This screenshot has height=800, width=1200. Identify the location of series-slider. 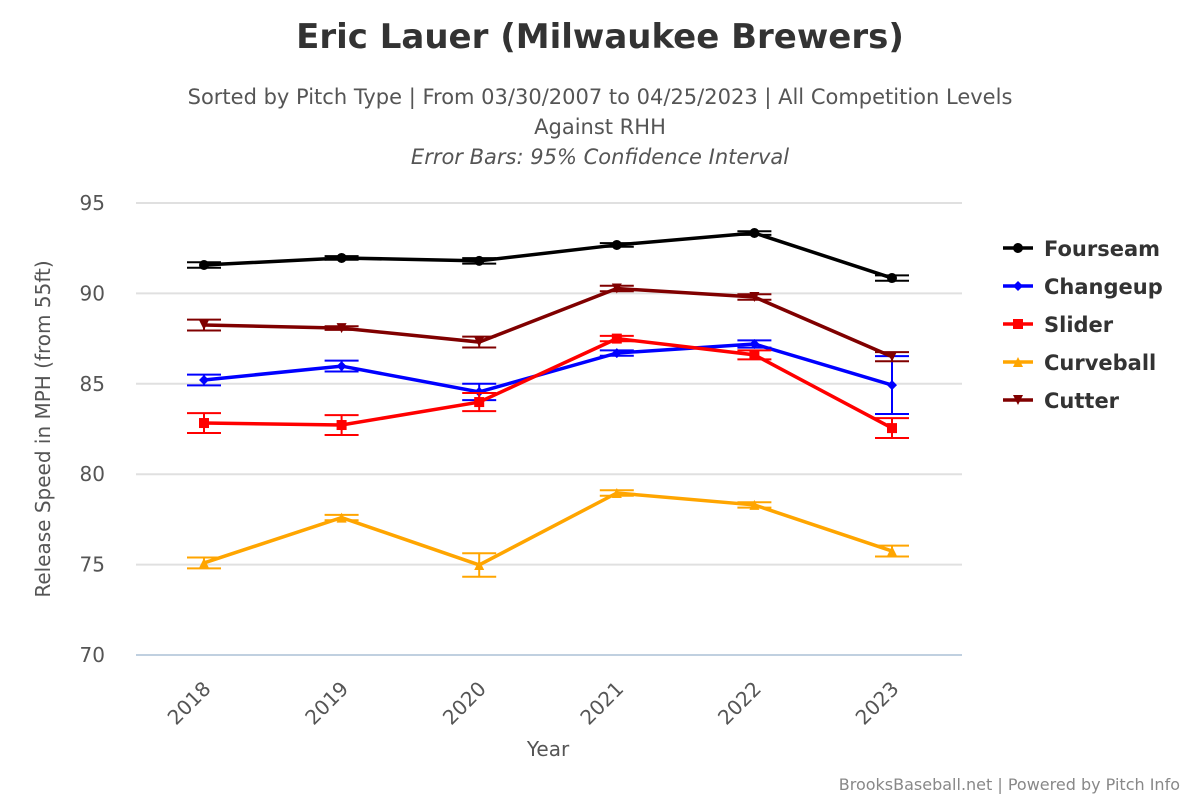
(548, 386).